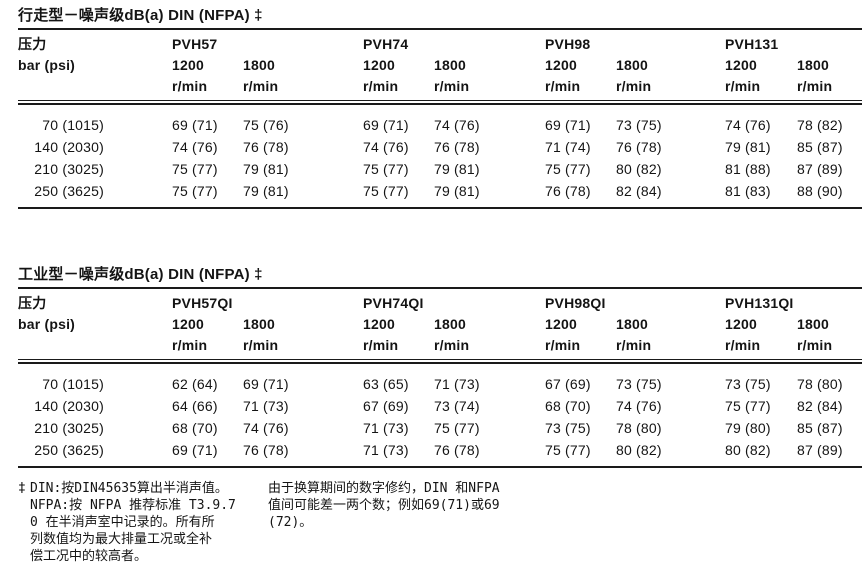  I want to click on pressure-cell: 70 (1015), so click(95, 125).